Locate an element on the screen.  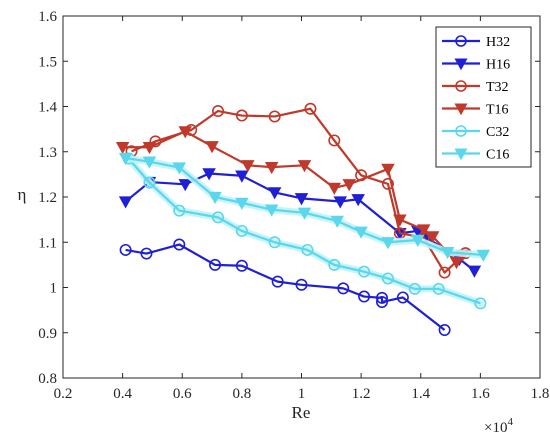
legend-label: H16 is located at coordinates (498, 65).